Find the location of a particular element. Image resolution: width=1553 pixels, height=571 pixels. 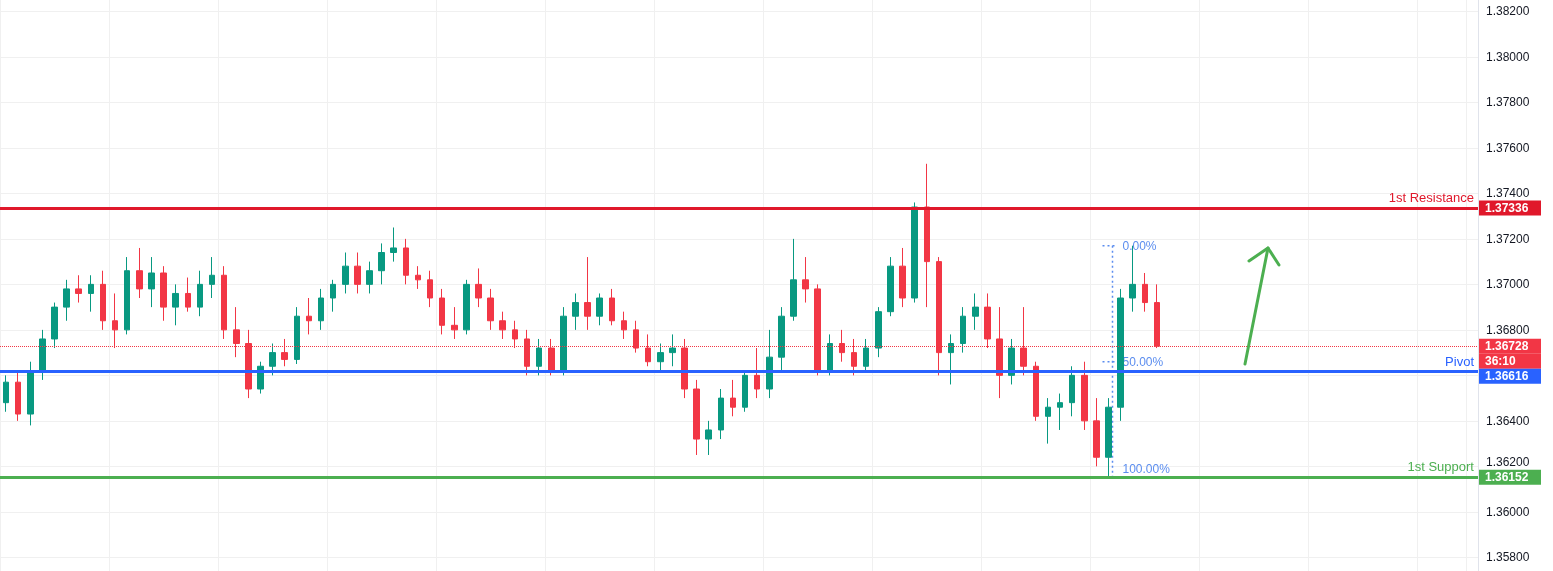

ref-line-label: 1st Support is located at coordinates (1441, 467).